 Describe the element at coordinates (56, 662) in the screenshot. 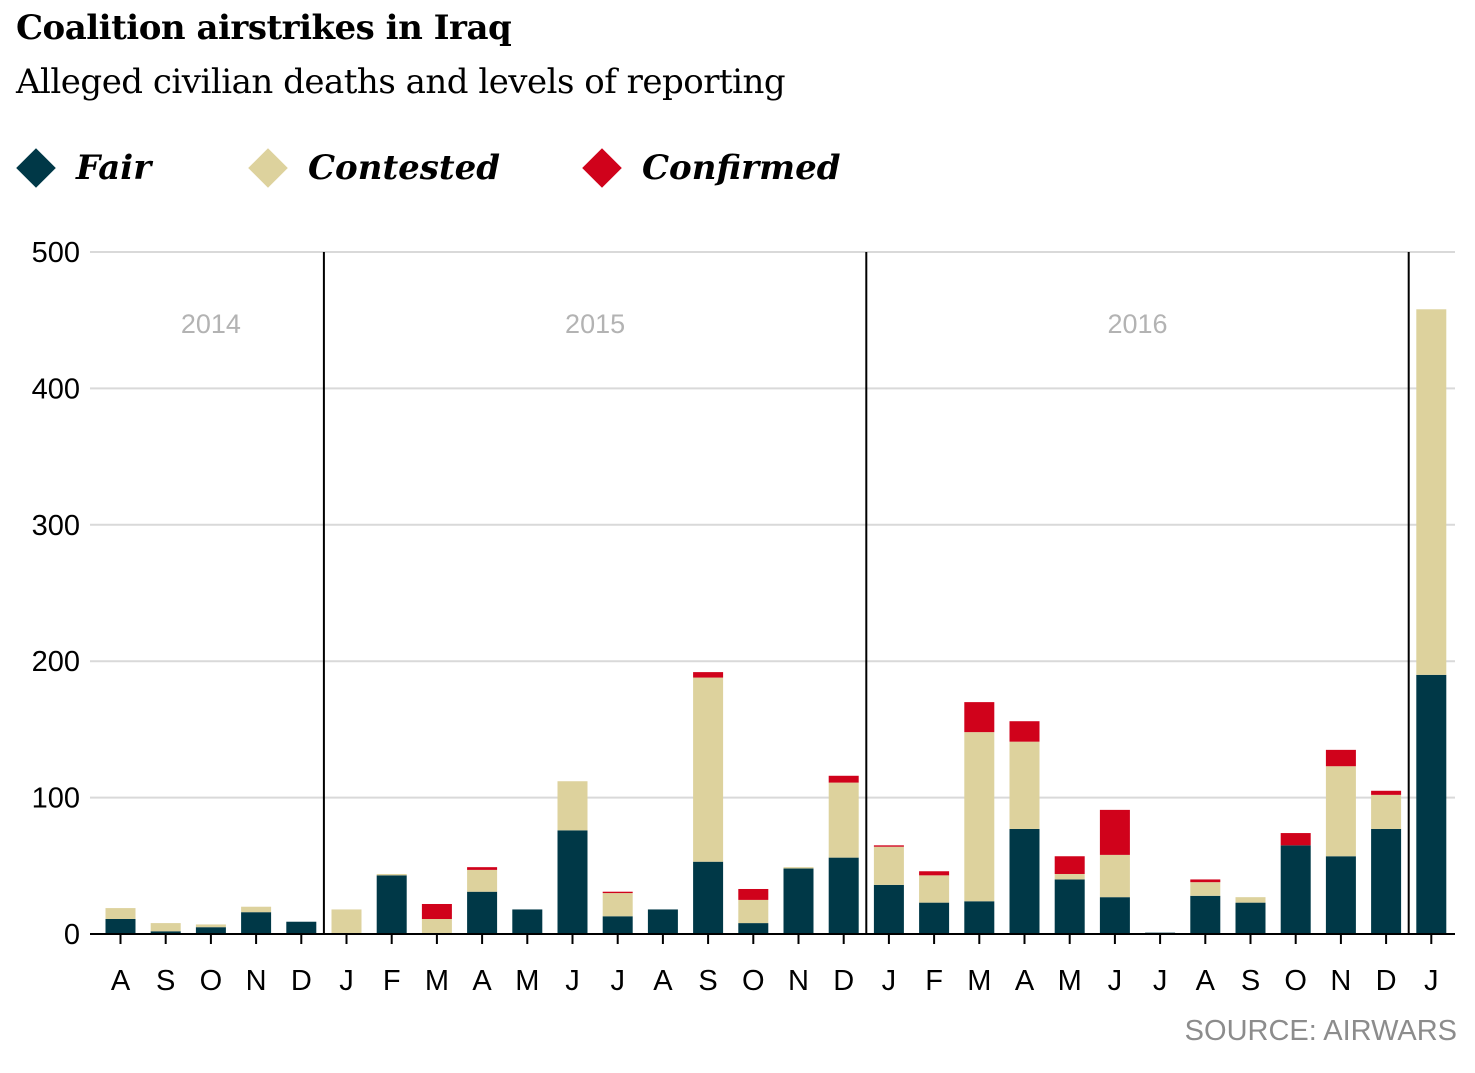

I see `y-tick-label-200: 200` at that location.